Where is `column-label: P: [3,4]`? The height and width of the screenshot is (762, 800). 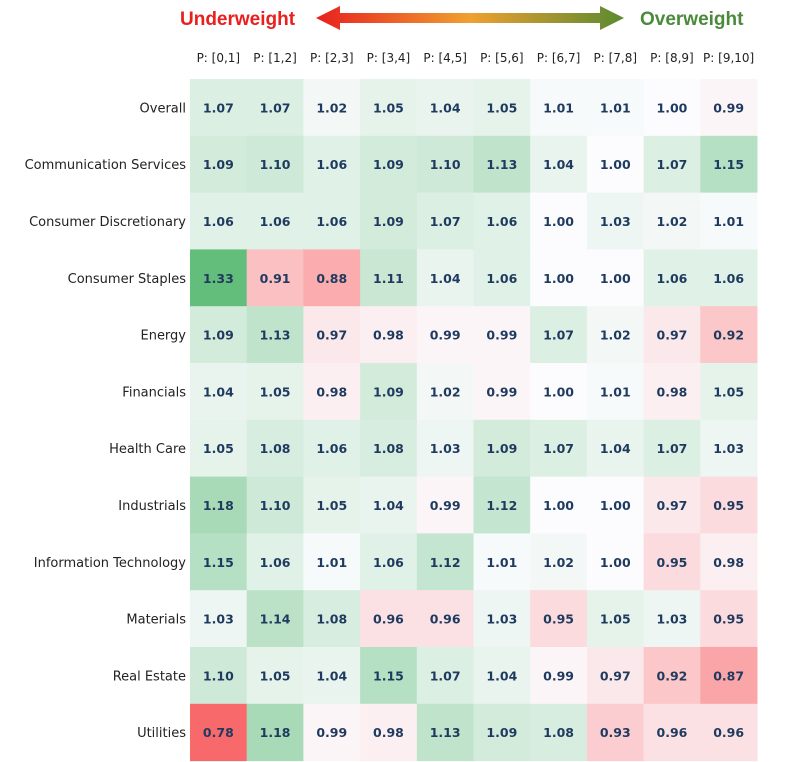 column-label: P: [3,4] is located at coordinates (389, 58).